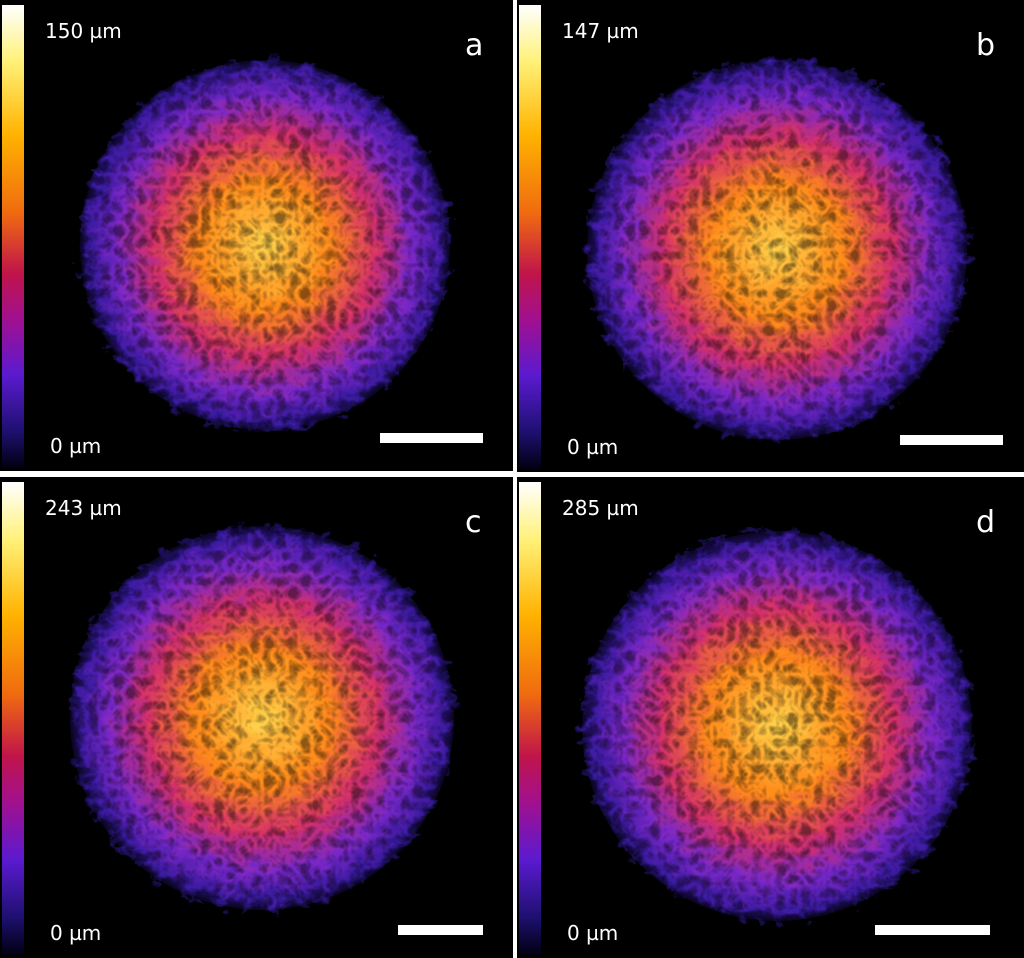  Describe the element at coordinates (600, 508) in the screenshot. I see `max-label: 285 µm` at that location.